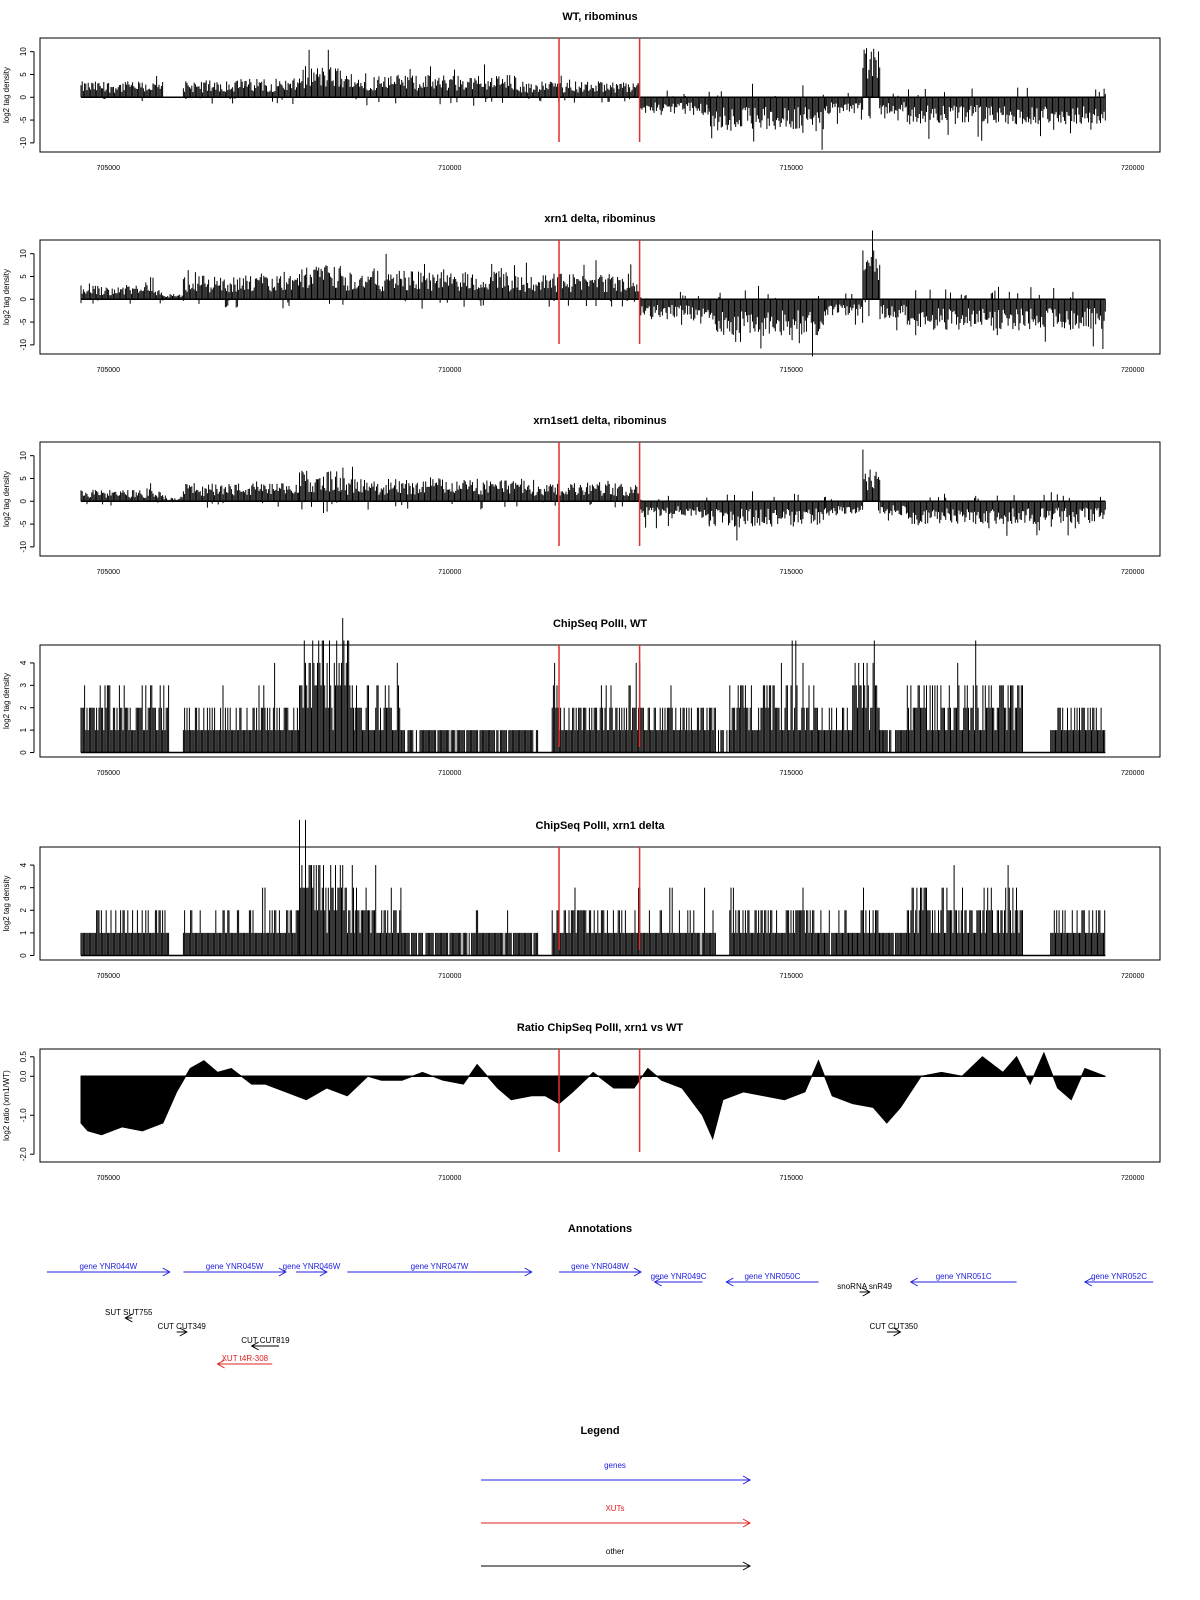 This screenshot has height=1600, width=1200. What do you see at coordinates (23, 1115) in the screenshot?
I see `y-tick-label: -1.0` at bounding box center [23, 1115].